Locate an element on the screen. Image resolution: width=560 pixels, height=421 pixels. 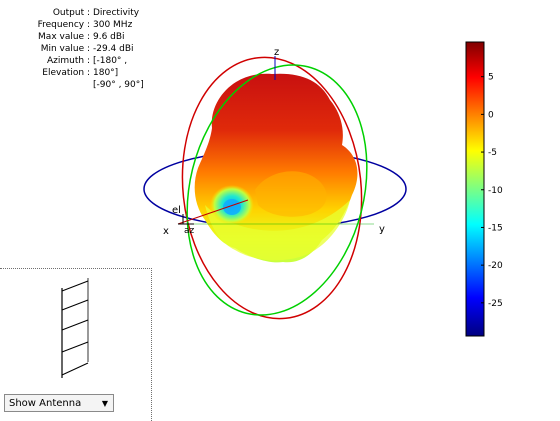
info-value: 9.6 dBi is located at coordinates (109, 37).